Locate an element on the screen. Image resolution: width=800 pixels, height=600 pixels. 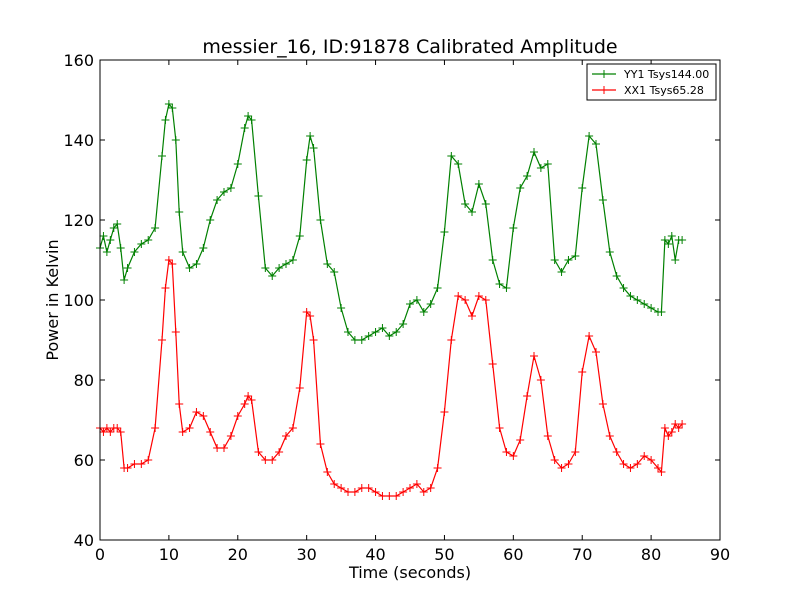
y-axis-label: Power in Kelvin is located at coordinates (52, 299).